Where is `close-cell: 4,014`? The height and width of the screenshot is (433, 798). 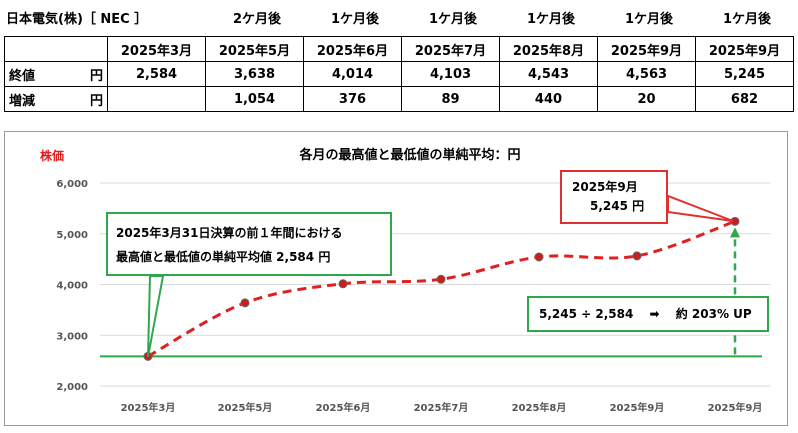
close-cell: 4,014 is located at coordinates (352, 74).